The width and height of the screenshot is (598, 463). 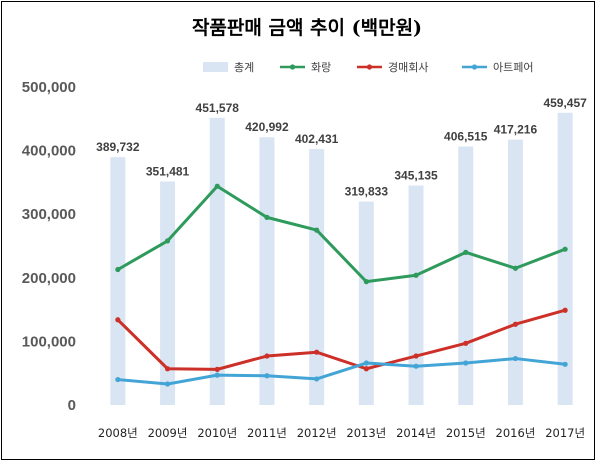 What do you see at coordinates (565, 433) in the screenshot?
I see `x-tick-label: 2017년` at bounding box center [565, 433].